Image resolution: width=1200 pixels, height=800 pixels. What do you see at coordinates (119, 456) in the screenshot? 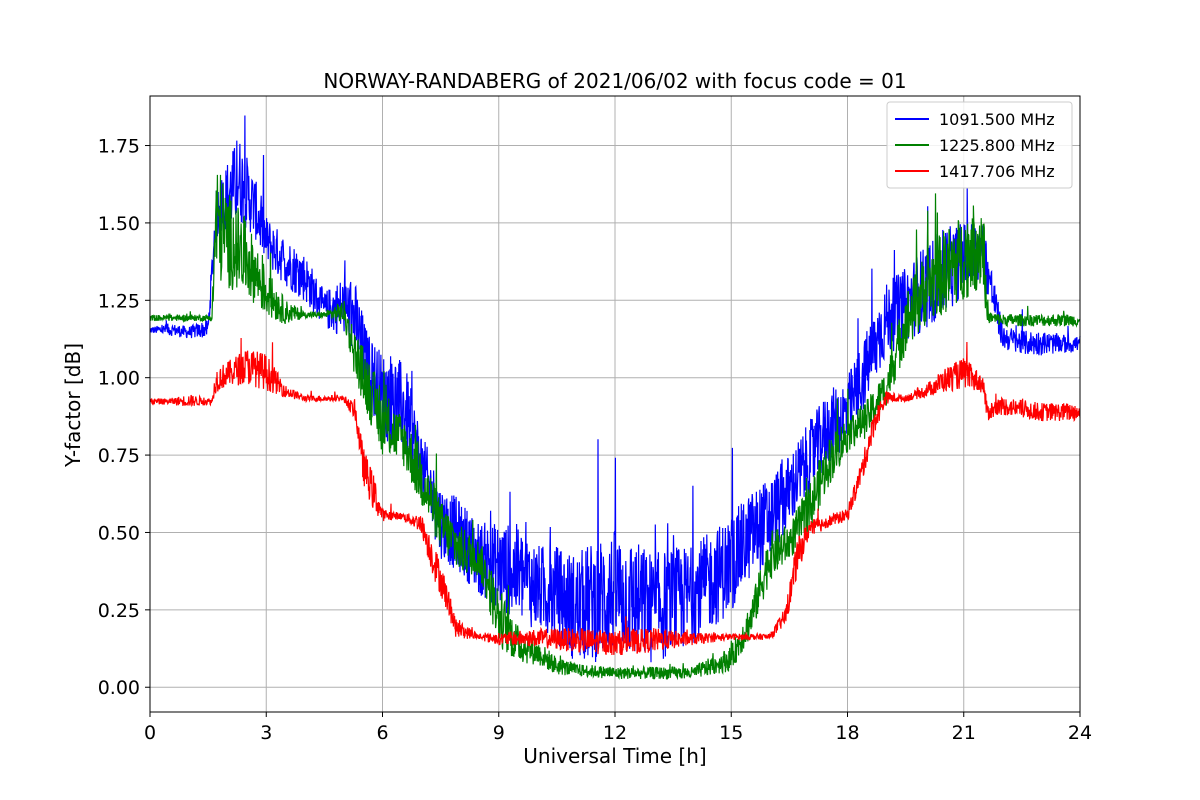
I see `y-tick-label: 0.75` at bounding box center [119, 456].